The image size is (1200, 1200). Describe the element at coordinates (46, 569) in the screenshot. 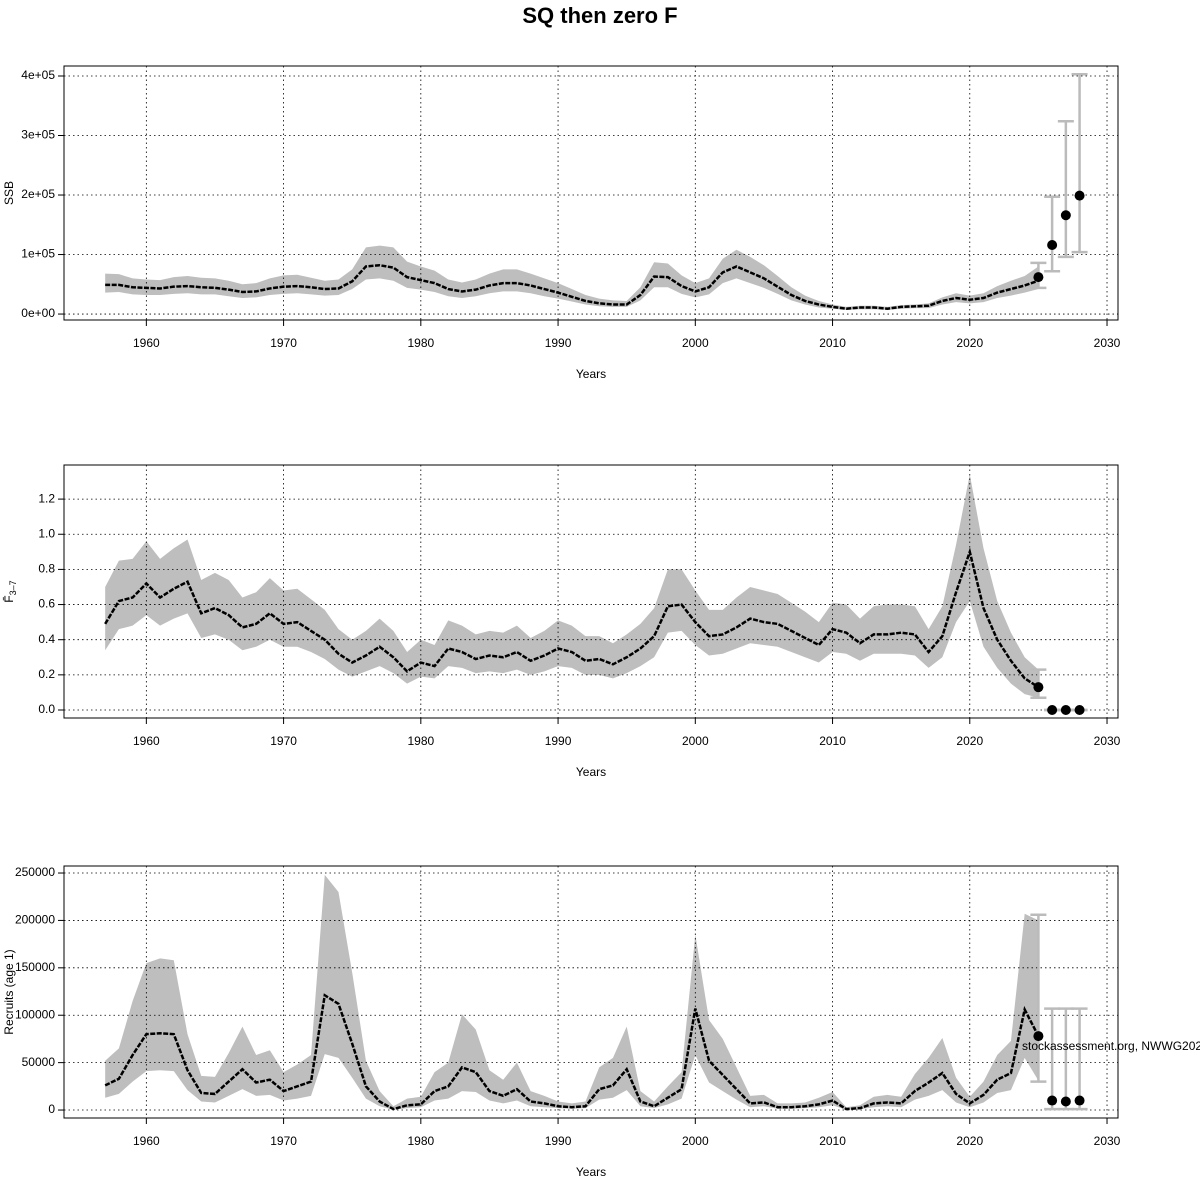

I see `y-tick-label: 0.8` at that location.